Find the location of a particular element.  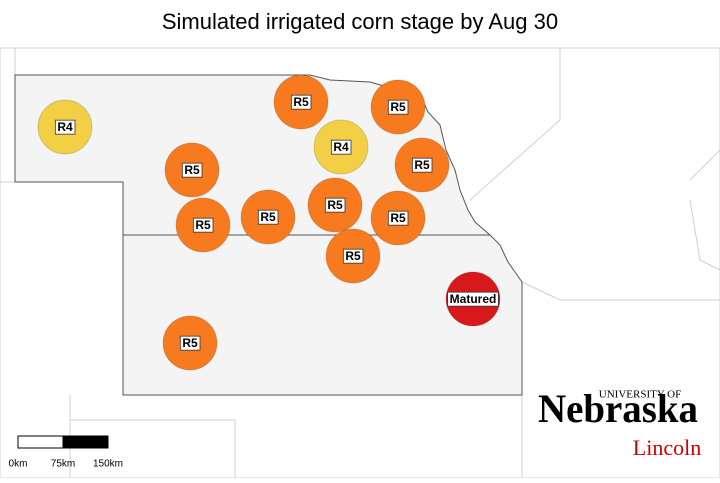

logo-top: UNIVERSITY OF is located at coordinates (640, 395).